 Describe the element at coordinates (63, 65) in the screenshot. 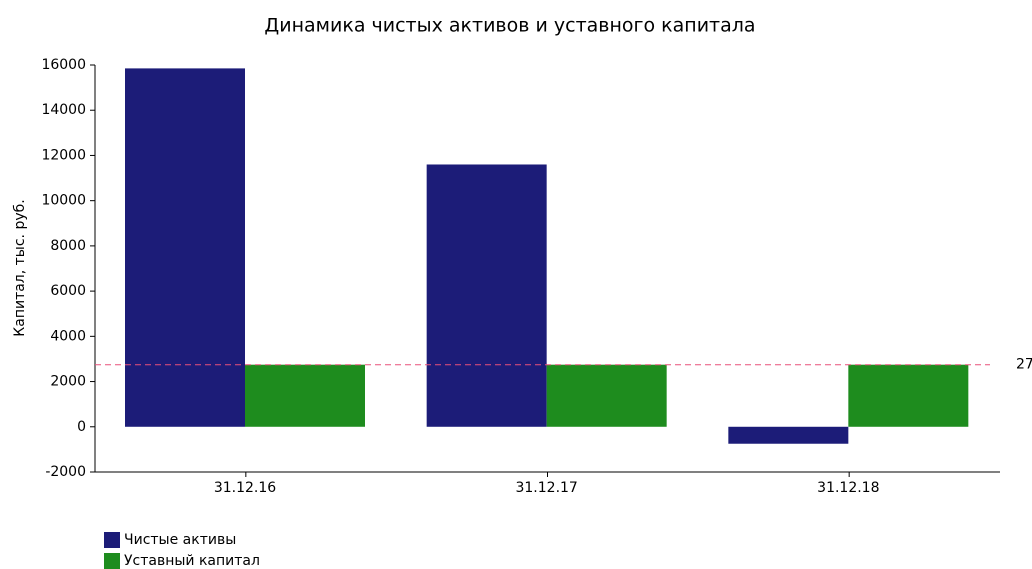

I see `y-tick-label: 16000` at that location.